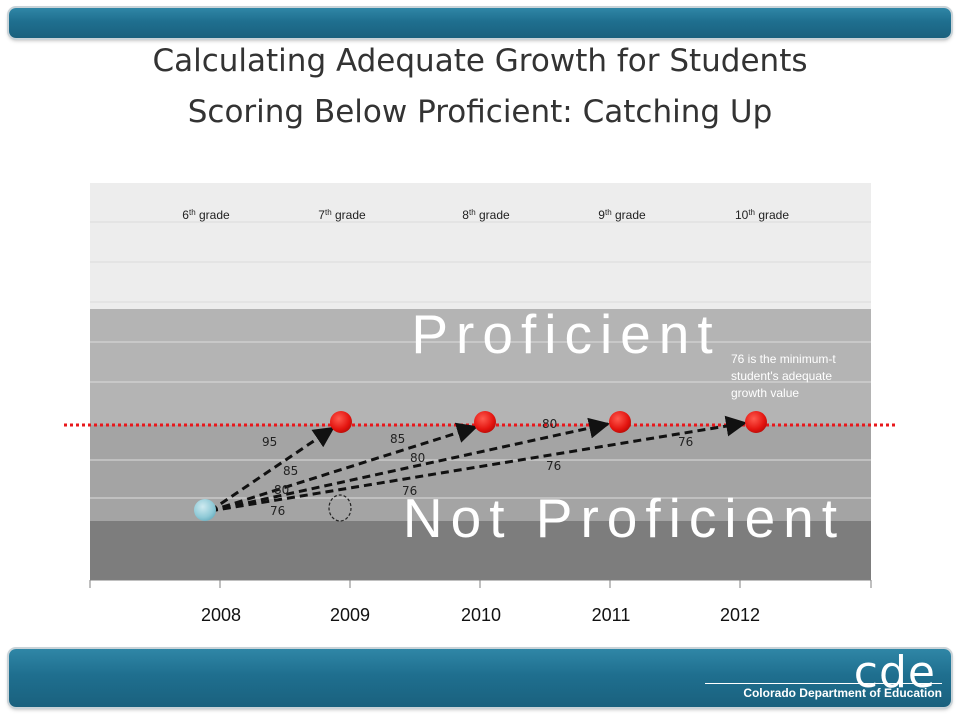  I want to click on slide-title-line-2: Scoring Below Proficient: Catching Up, so click(480, 112).